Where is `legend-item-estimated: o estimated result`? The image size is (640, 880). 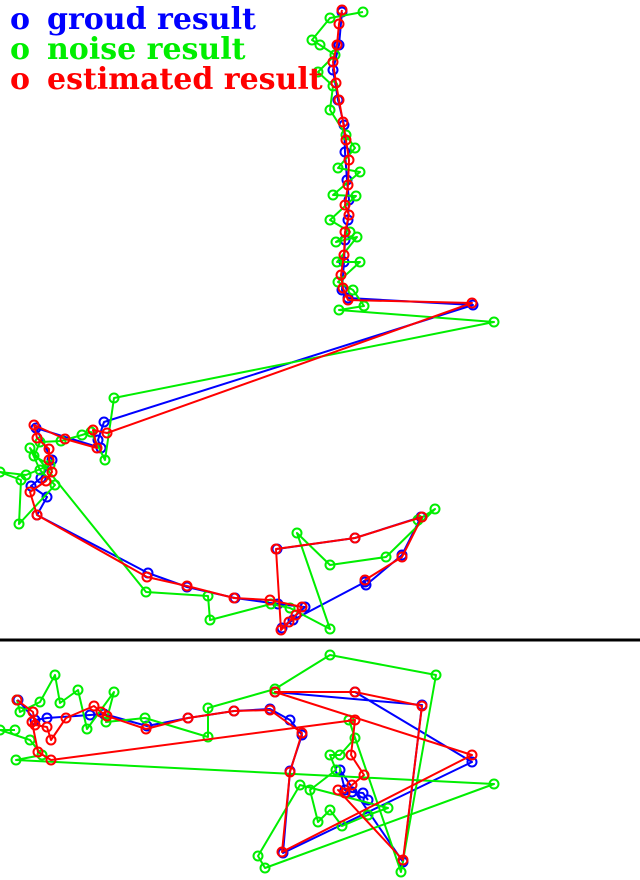 legend-item-estimated: o estimated result is located at coordinates (166, 79).